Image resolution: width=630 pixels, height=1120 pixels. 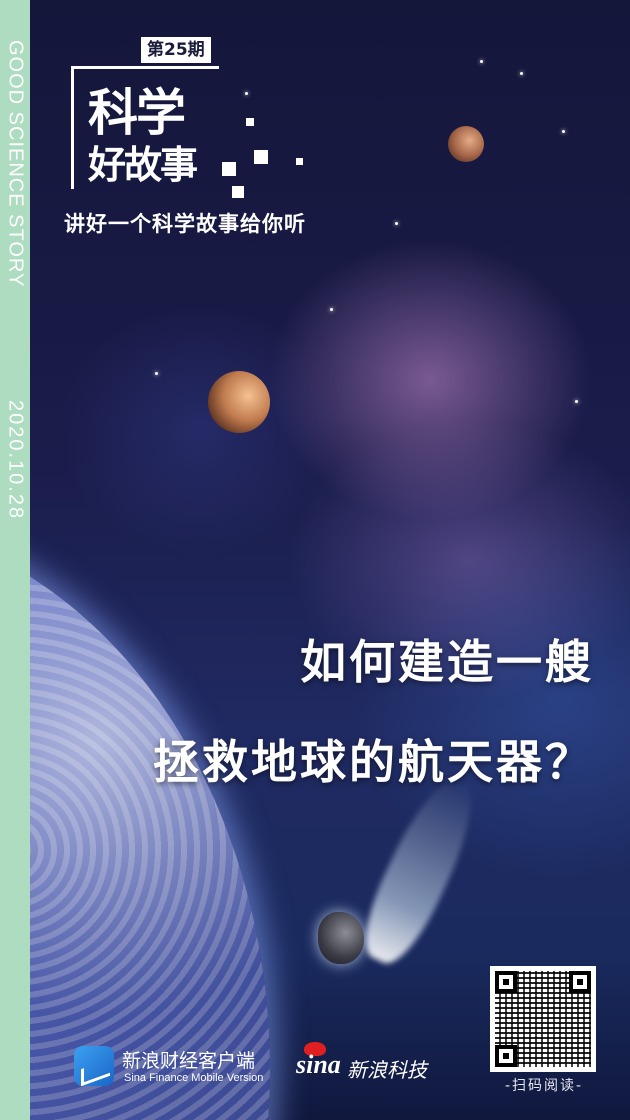 I want to click on headline-line2: 拯救地球的航天器？, so click(x=373, y=762).